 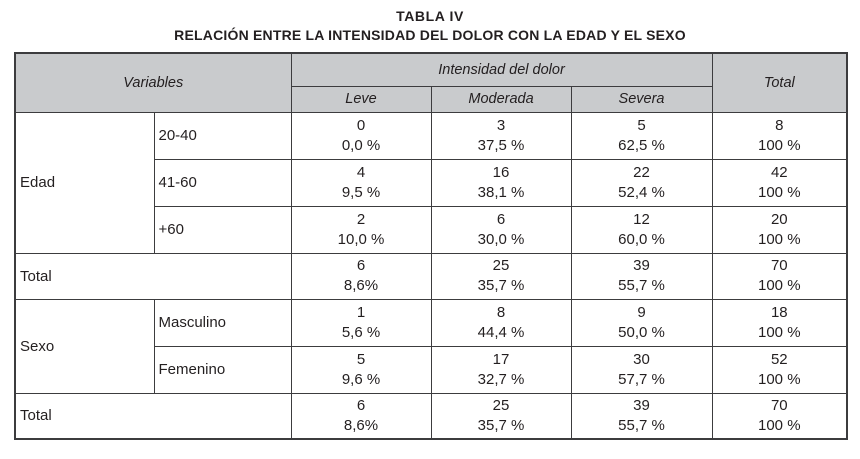 I want to click on count-value: 22, so click(x=641, y=172).